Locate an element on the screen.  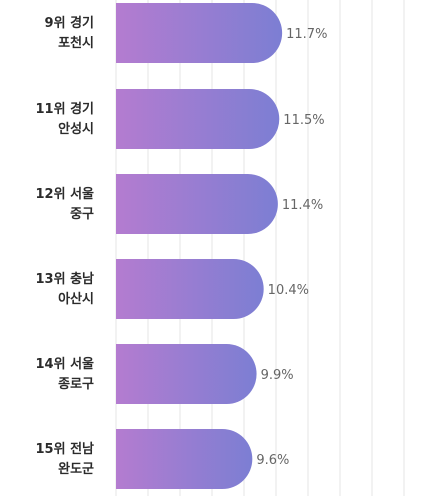
value-label: 11.5% is located at coordinates (303, 120).